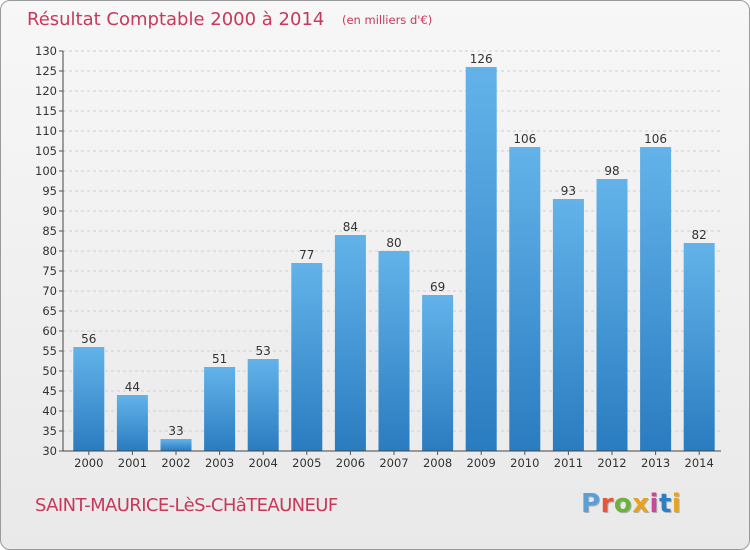 Image resolution: width=750 pixels, height=550 pixels. I want to click on y-tick-label: 105, so click(46, 151).